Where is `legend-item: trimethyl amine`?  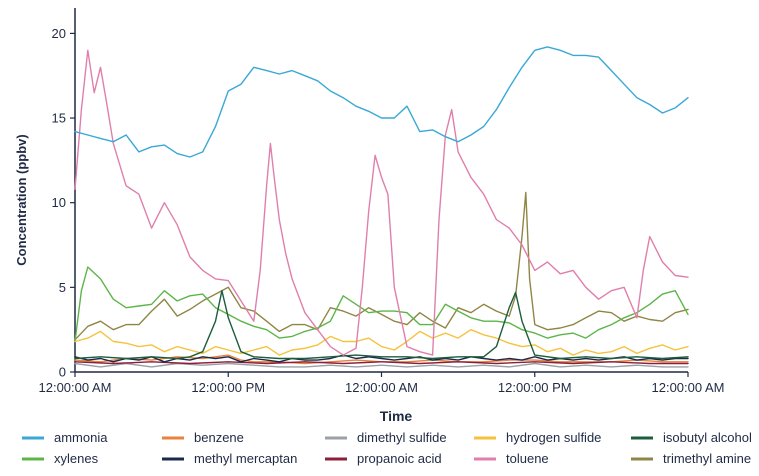 legend-item: trimethyl amine is located at coordinates (691, 458).